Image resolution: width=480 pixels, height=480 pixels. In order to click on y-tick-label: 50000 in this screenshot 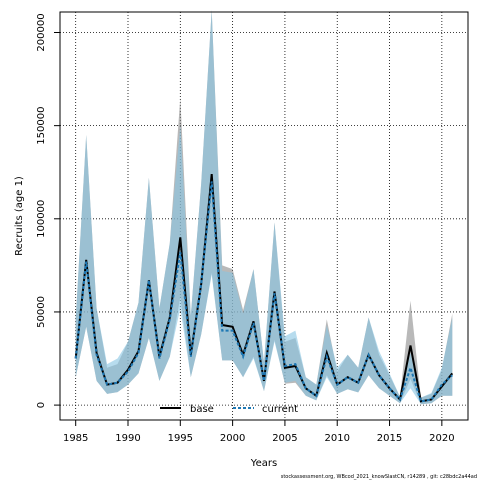, I will do `click(41, 312)`.